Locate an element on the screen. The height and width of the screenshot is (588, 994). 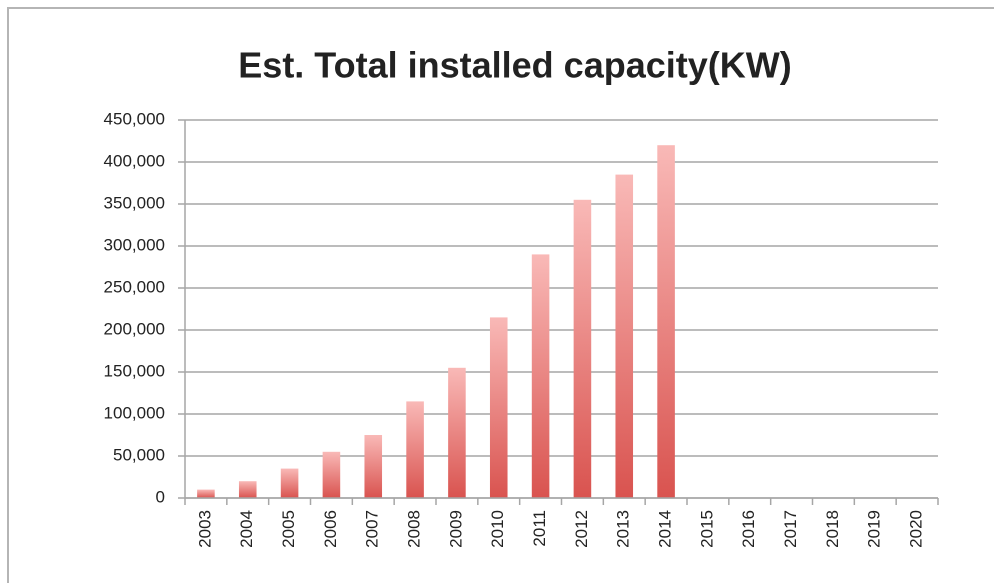
y-tick-label: 150,000 is located at coordinates (134, 370).